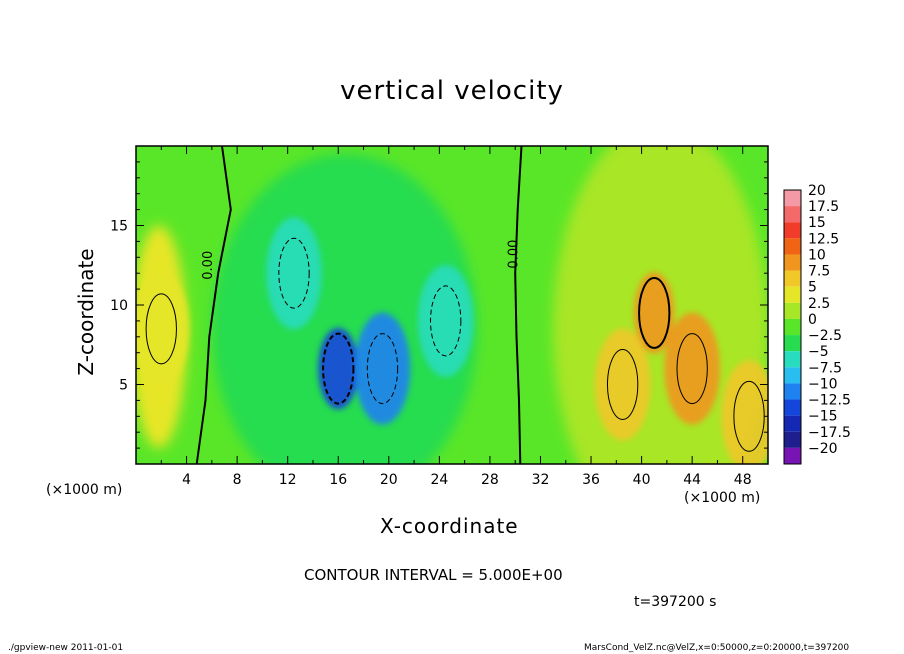 The height and width of the screenshot is (654, 904). What do you see at coordinates (692, 480) in the screenshot?
I see `x-tick-label: 44` at bounding box center [692, 480].